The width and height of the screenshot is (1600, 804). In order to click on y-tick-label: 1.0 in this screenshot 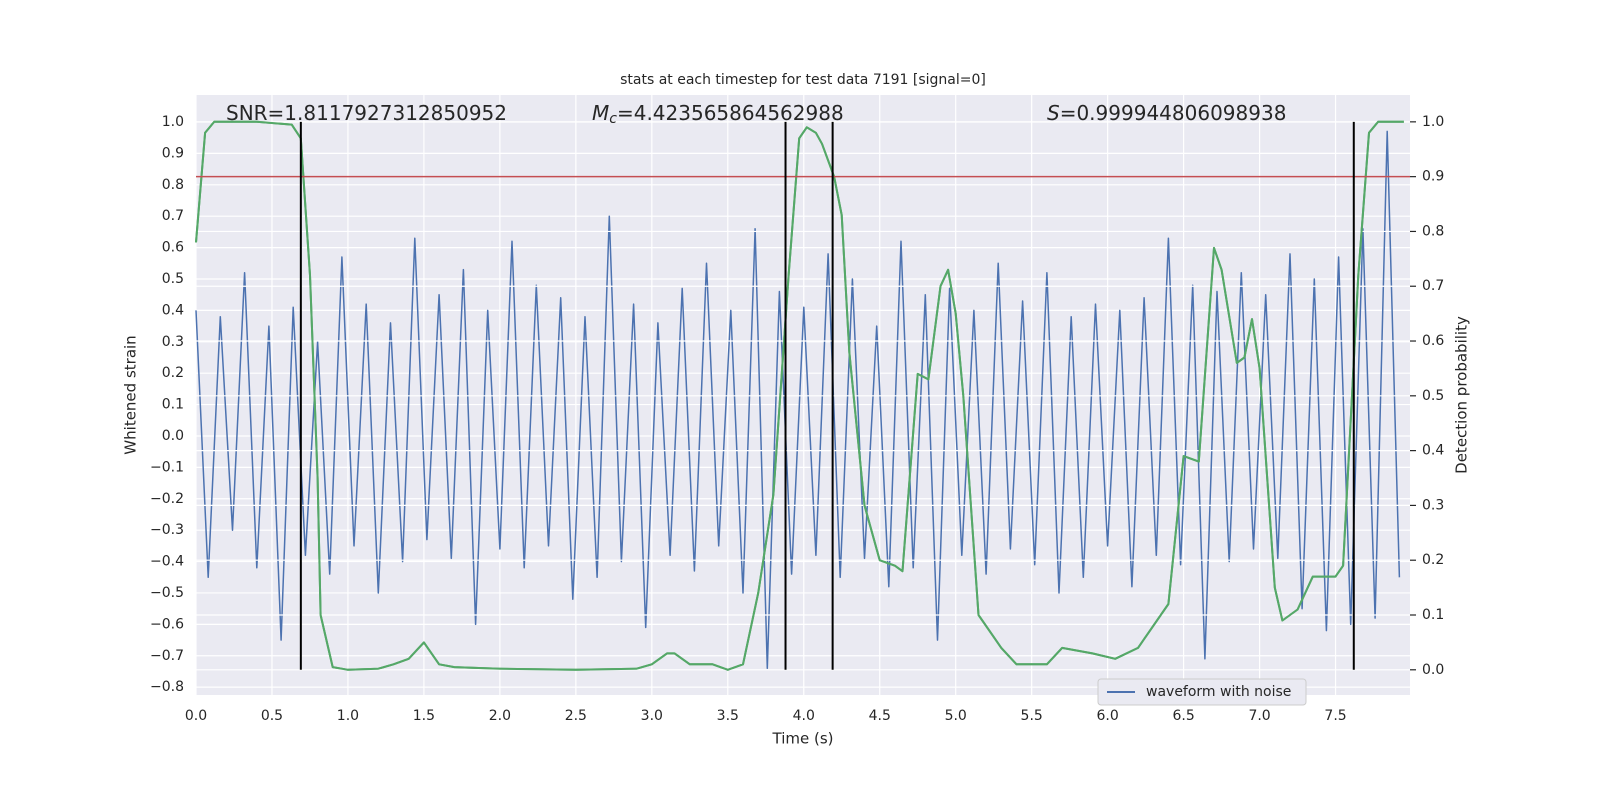, I will do `click(173, 122)`.